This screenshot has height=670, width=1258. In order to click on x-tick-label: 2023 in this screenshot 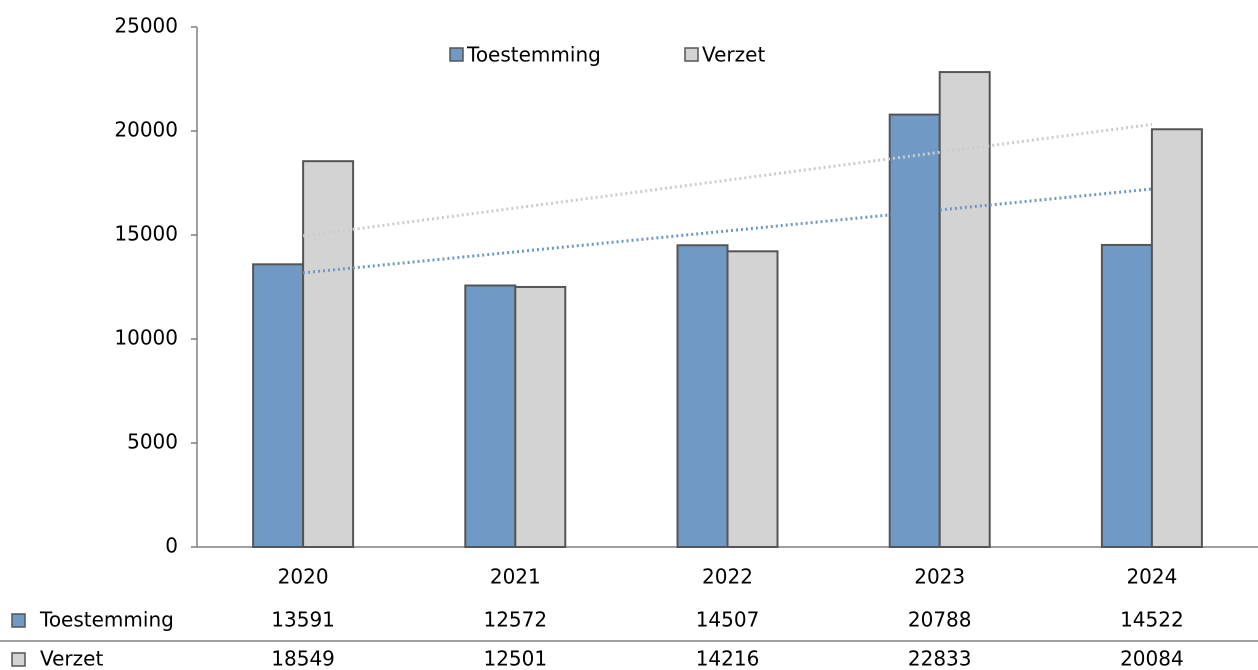, I will do `click(939, 577)`.